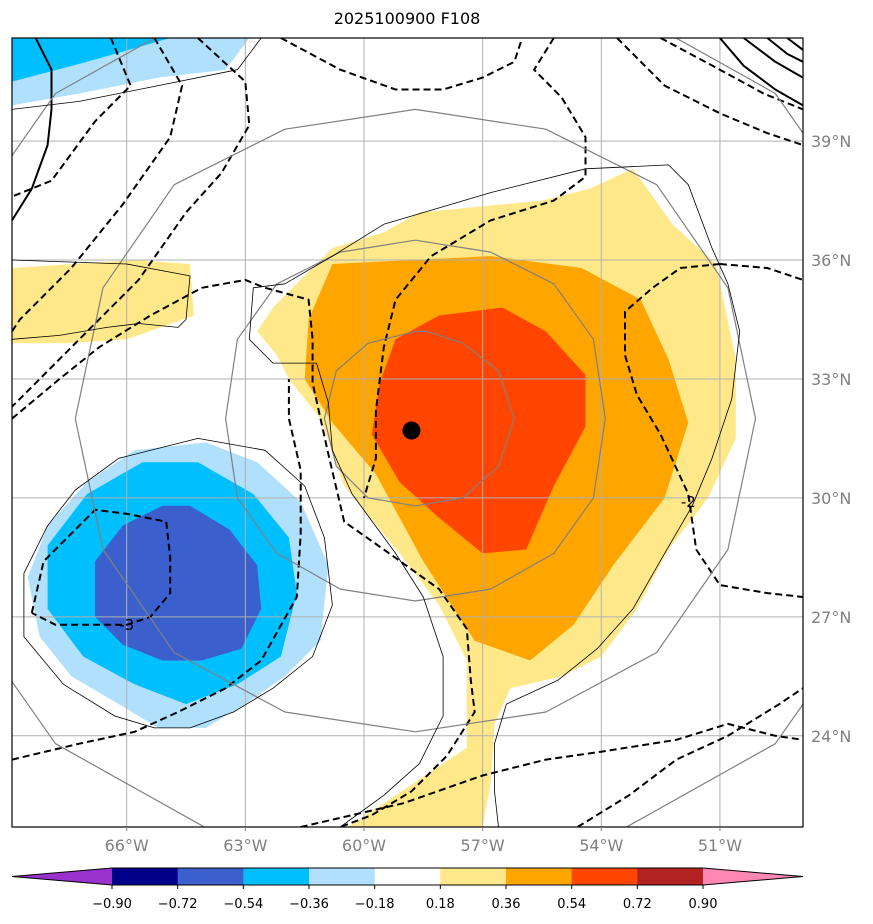 This screenshot has height=924, width=873. What do you see at coordinates (245, 845) in the screenshot?
I see `x-tick-label-1: 63°W` at bounding box center [245, 845].